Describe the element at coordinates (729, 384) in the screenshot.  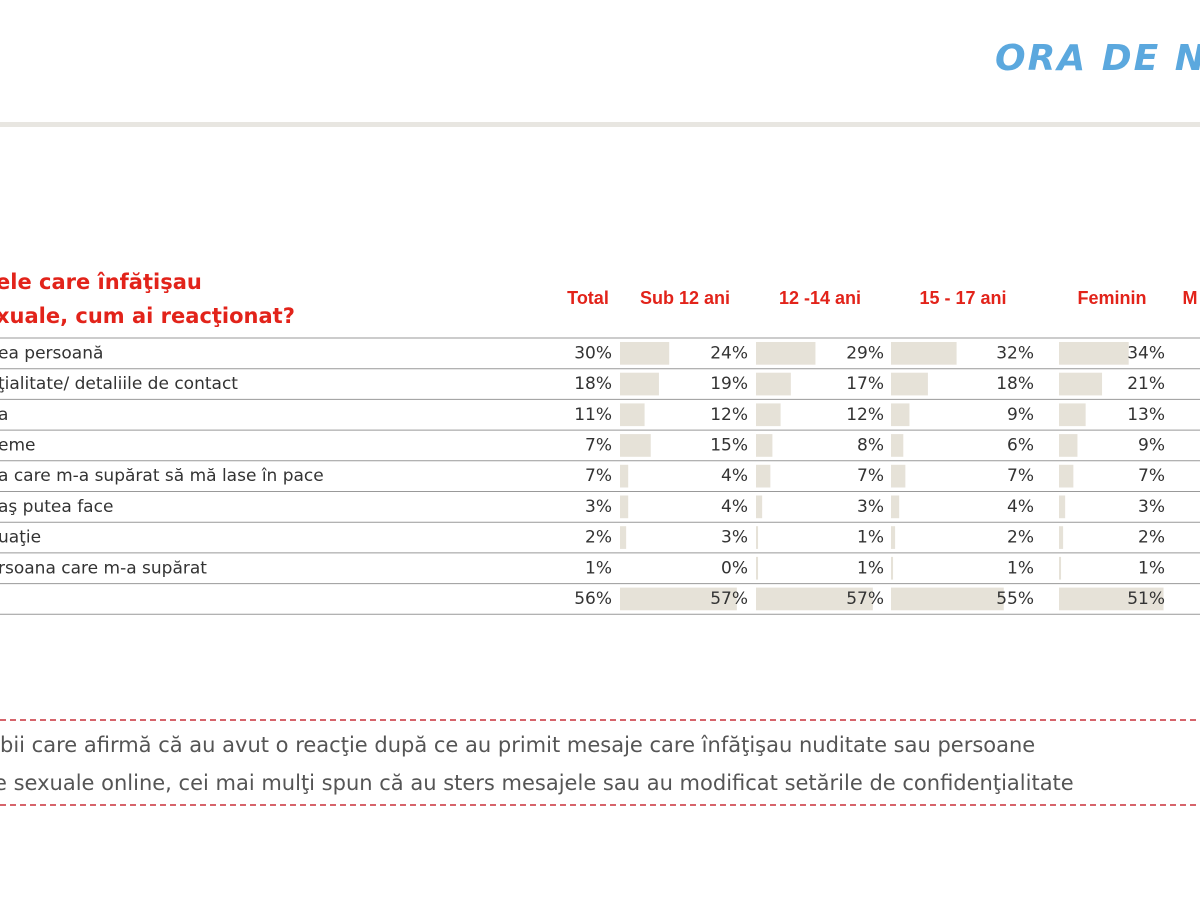
I see `cell-value: 19%` at that location.